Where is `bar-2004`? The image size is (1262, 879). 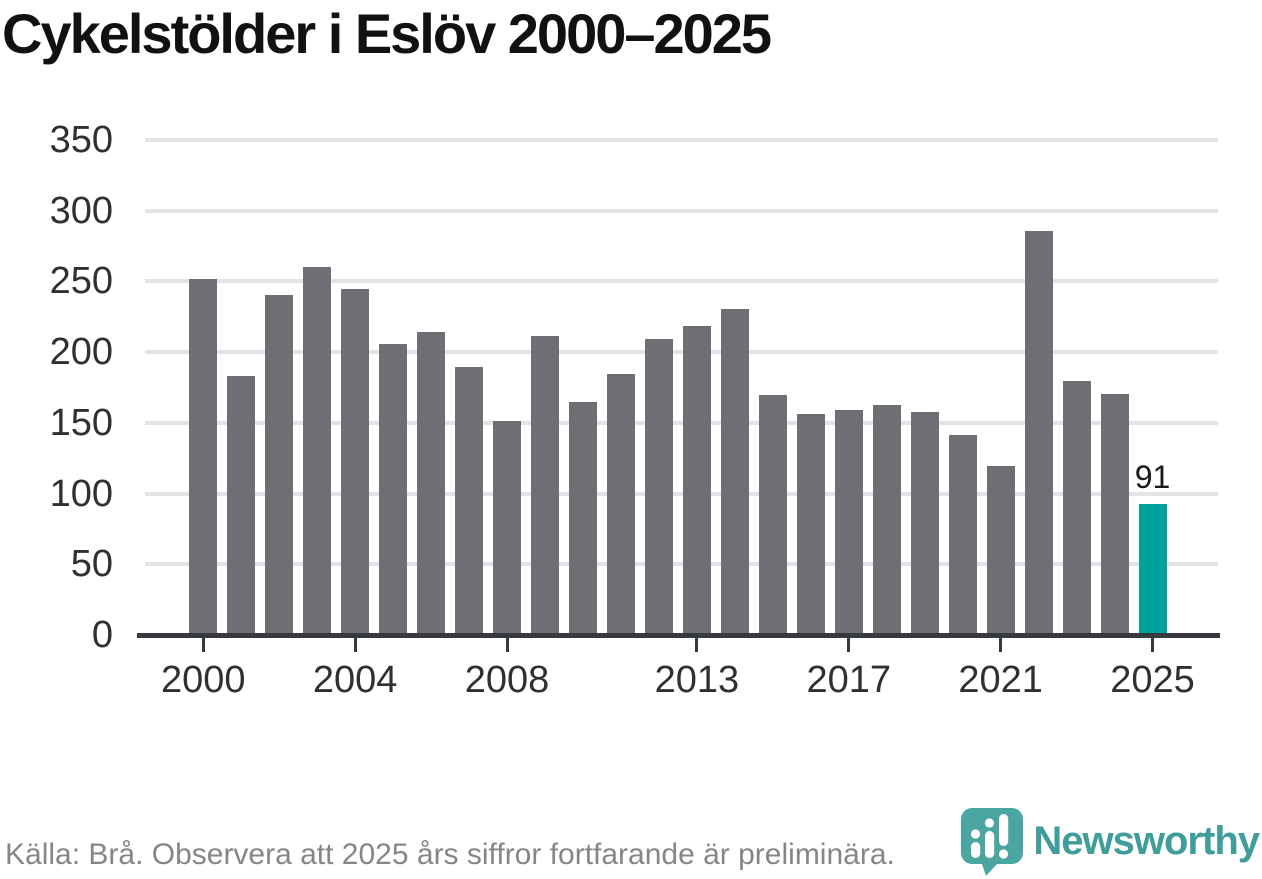 bar-2004 is located at coordinates (355, 461).